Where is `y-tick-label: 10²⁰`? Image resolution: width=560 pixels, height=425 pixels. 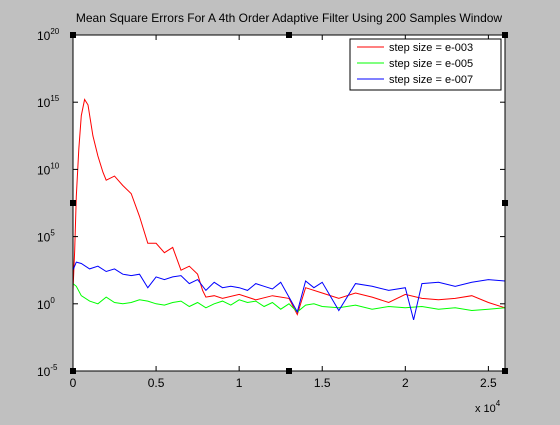
y-tick-label: 10²⁰ is located at coordinates (48, 35).